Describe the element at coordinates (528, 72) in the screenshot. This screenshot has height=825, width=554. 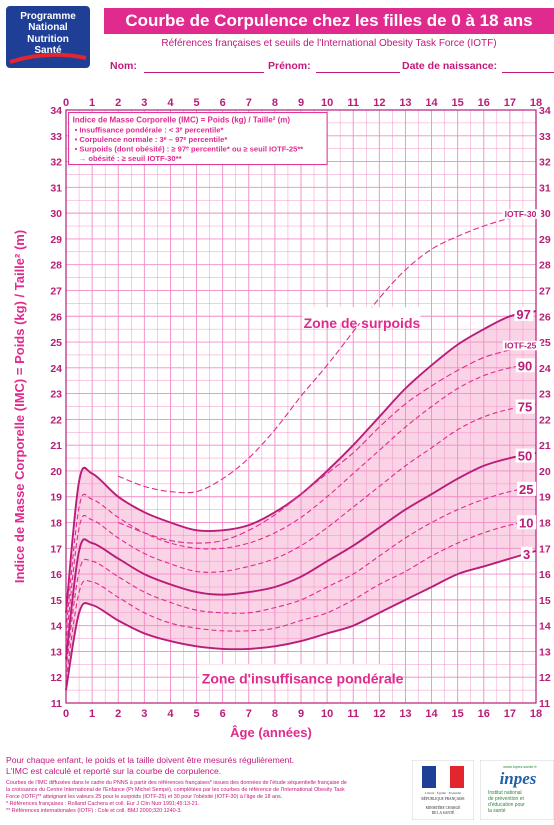
I see `field-date-line` at that location.